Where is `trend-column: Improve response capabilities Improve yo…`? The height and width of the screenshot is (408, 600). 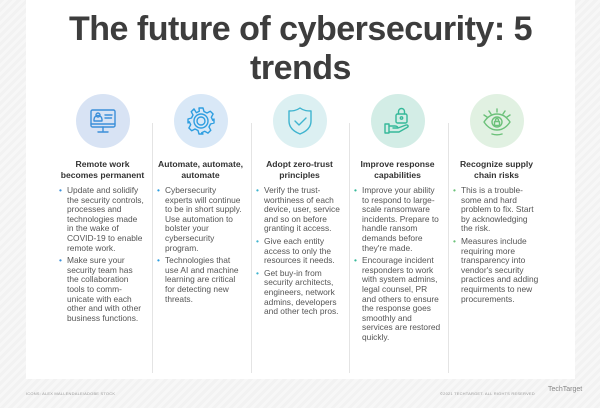
trend-column: Improve response capabilities Improve yo… is located at coordinates (397, 220).